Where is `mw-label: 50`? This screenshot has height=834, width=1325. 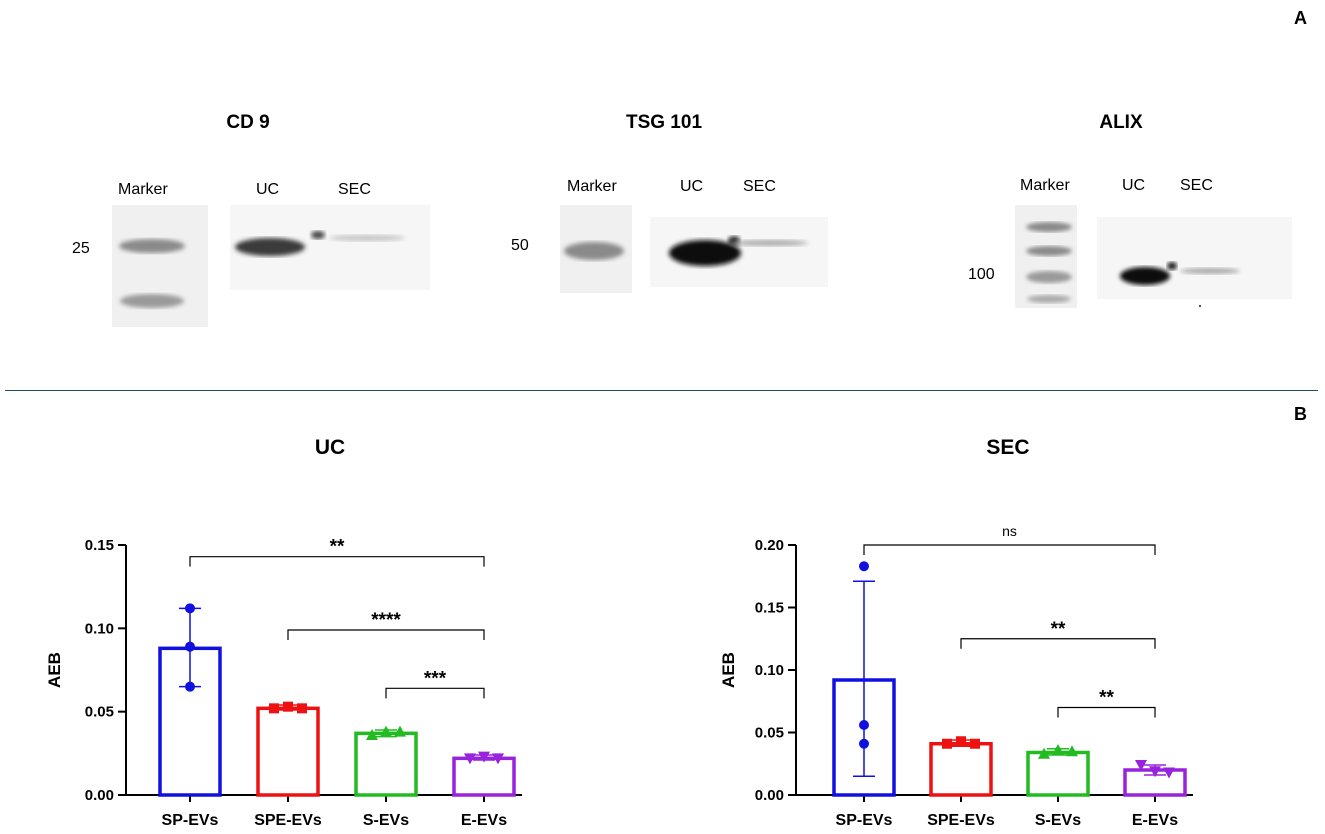
mw-label: 50 is located at coordinates (520, 245).